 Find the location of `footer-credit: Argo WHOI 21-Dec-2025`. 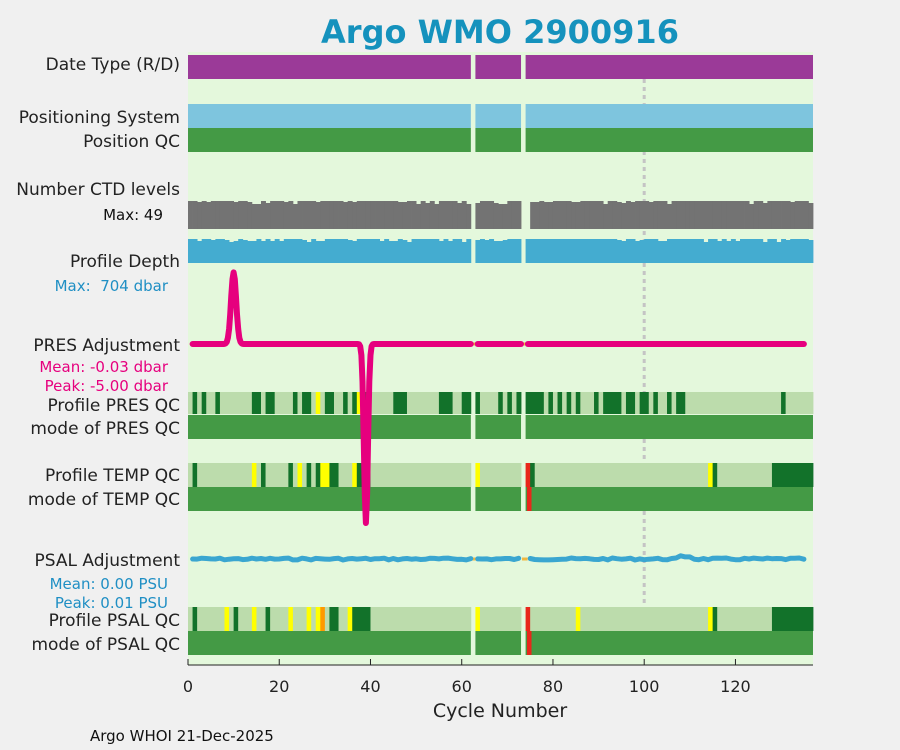

footer-credit: Argo WHOI 21-Dec-2025 is located at coordinates (182, 736).